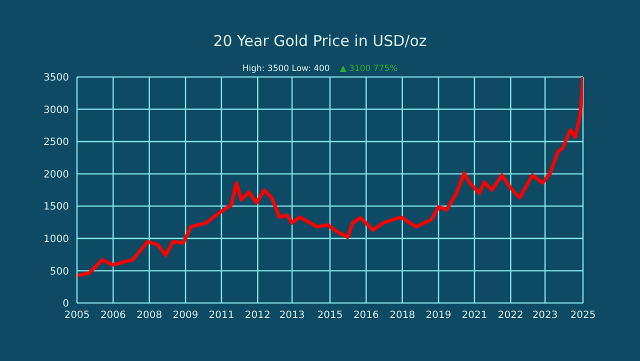  What do you see at coordinates (59, 272) in the screenshot?
I see `y-tick-label: 500` at bounding box center [59, 272].